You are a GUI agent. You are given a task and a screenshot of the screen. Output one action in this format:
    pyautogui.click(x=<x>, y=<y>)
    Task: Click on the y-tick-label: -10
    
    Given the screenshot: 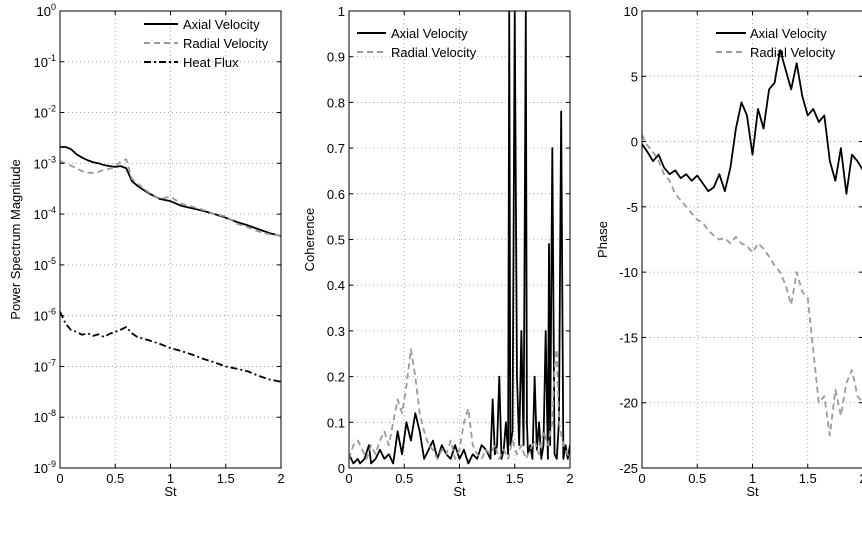 What is the action you would take?
    pyautogui.click(x=628, y=272)
    